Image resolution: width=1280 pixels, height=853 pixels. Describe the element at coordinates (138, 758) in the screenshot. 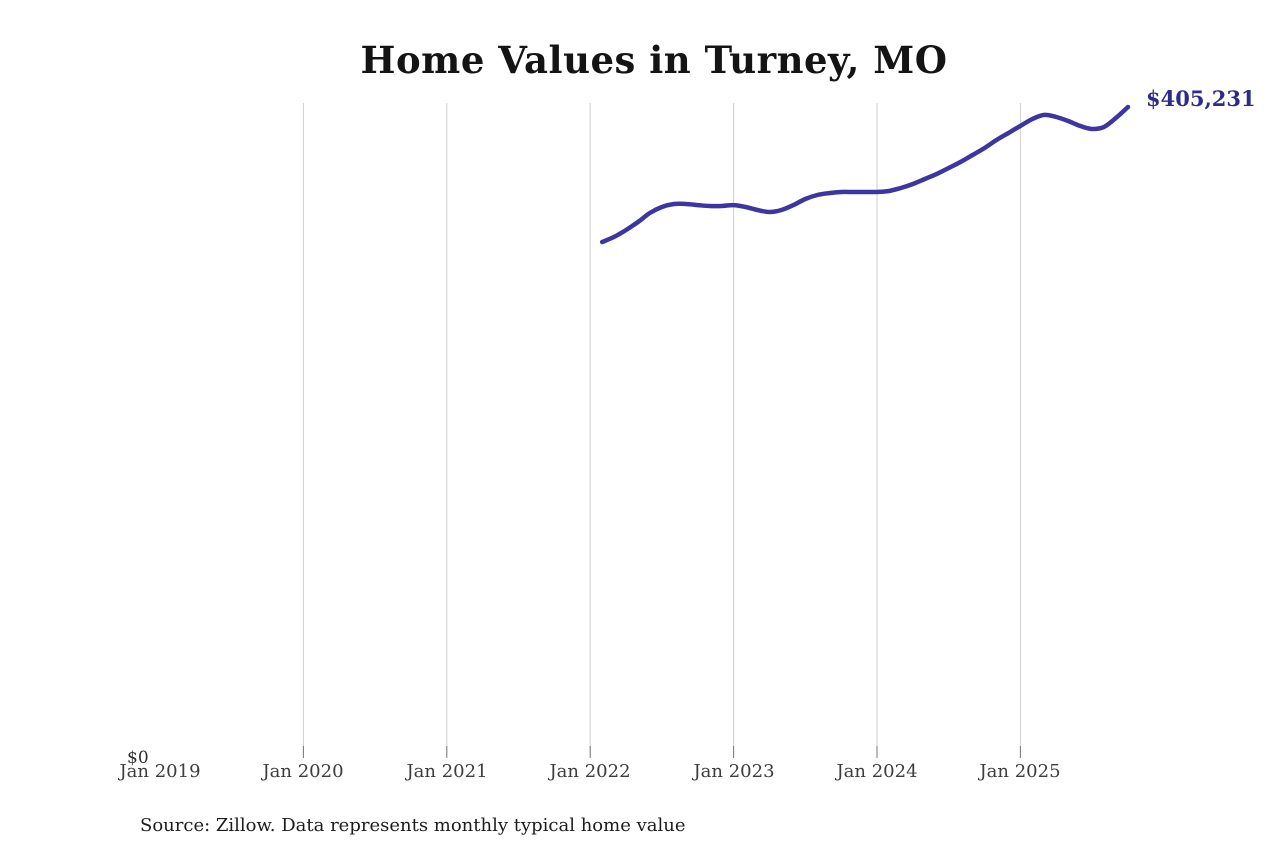

I see `y-axis-zero-label: $0` at that location.